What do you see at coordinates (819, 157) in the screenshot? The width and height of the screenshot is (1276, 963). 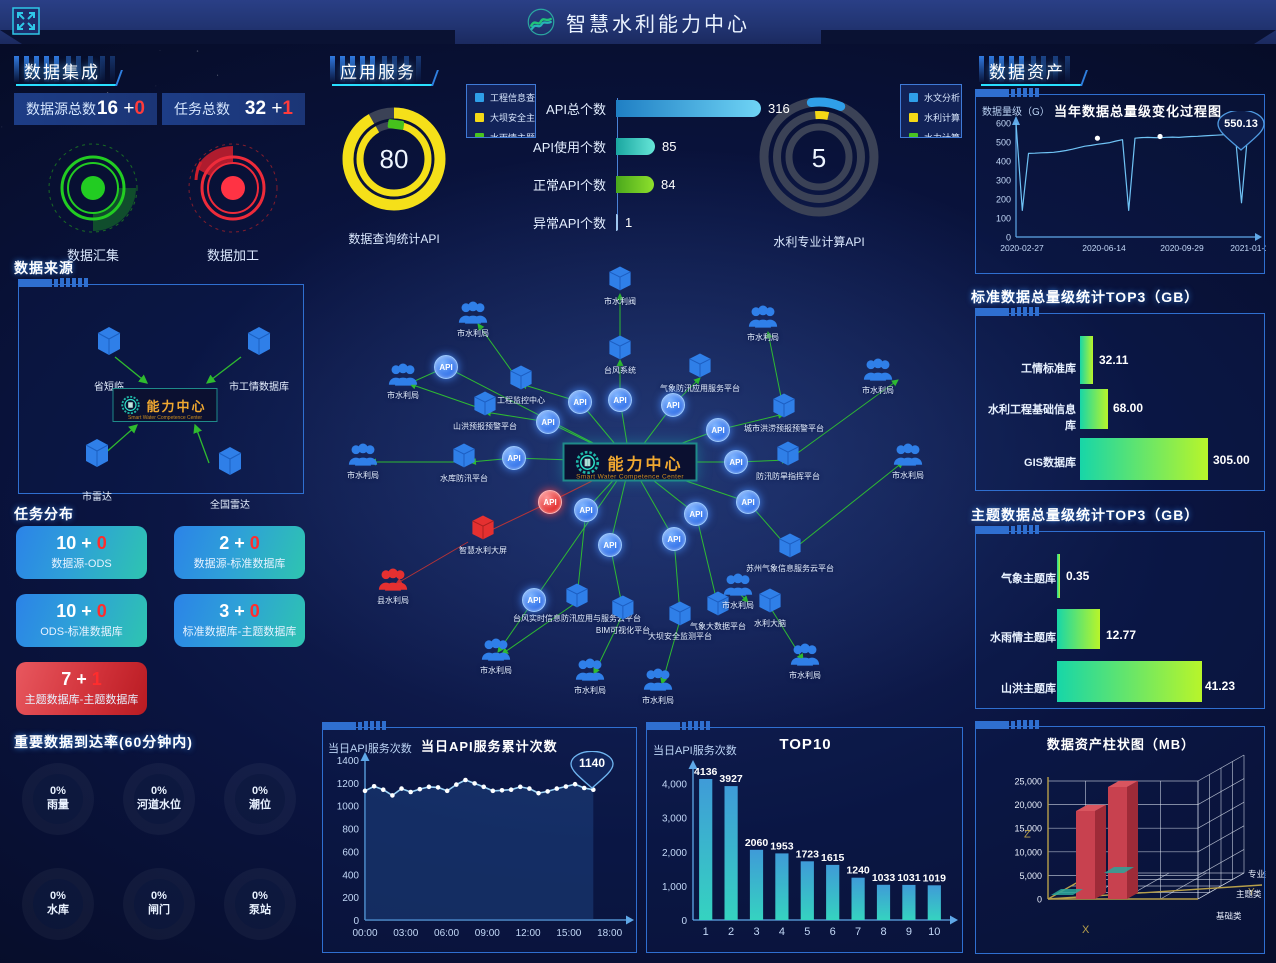 I see `gauge-professional-api` at bounding box center [819, 157].